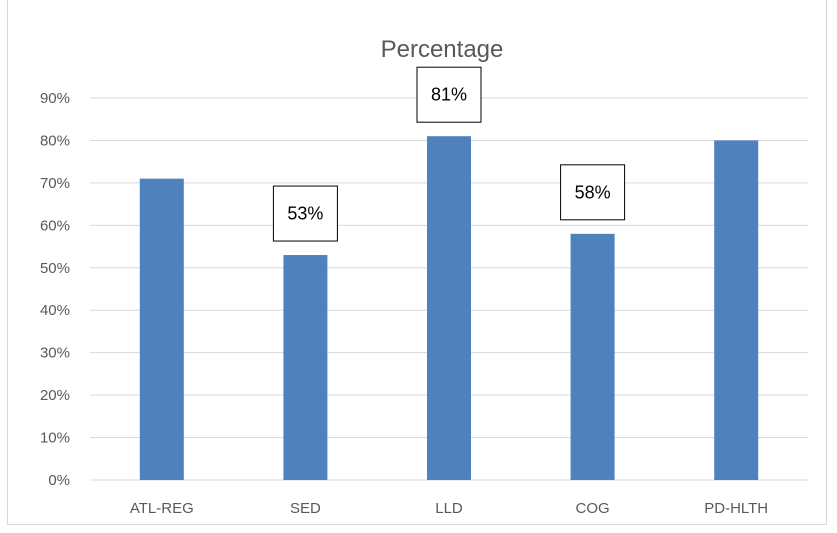 The image size is (837, 533). I want to click on data-label: 58%, so click(593, 192).